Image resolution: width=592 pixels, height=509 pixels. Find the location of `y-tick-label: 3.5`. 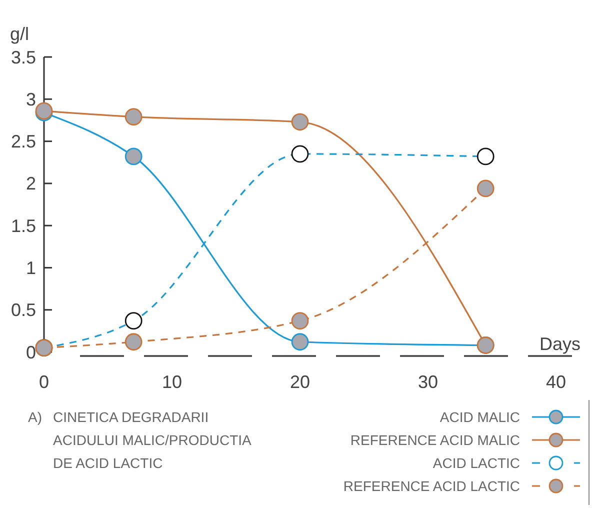

y-tick-label: 3.5 is located at coordinates (23, 57).